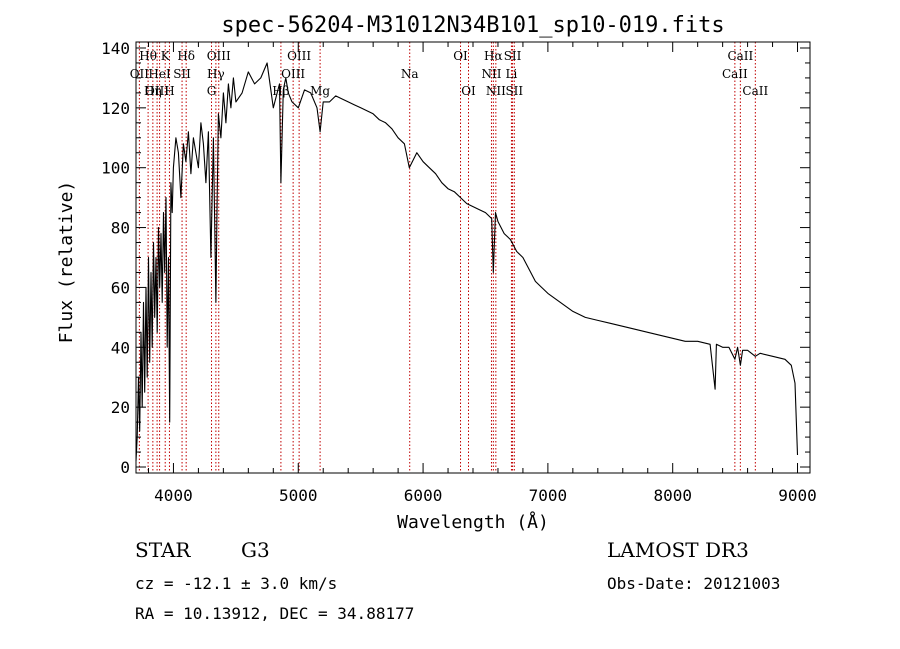 This screenshot has width=900, height=649. I want to click on coordinates: RA = 10.13912, DEC = 34.88177, so click(275, 613).